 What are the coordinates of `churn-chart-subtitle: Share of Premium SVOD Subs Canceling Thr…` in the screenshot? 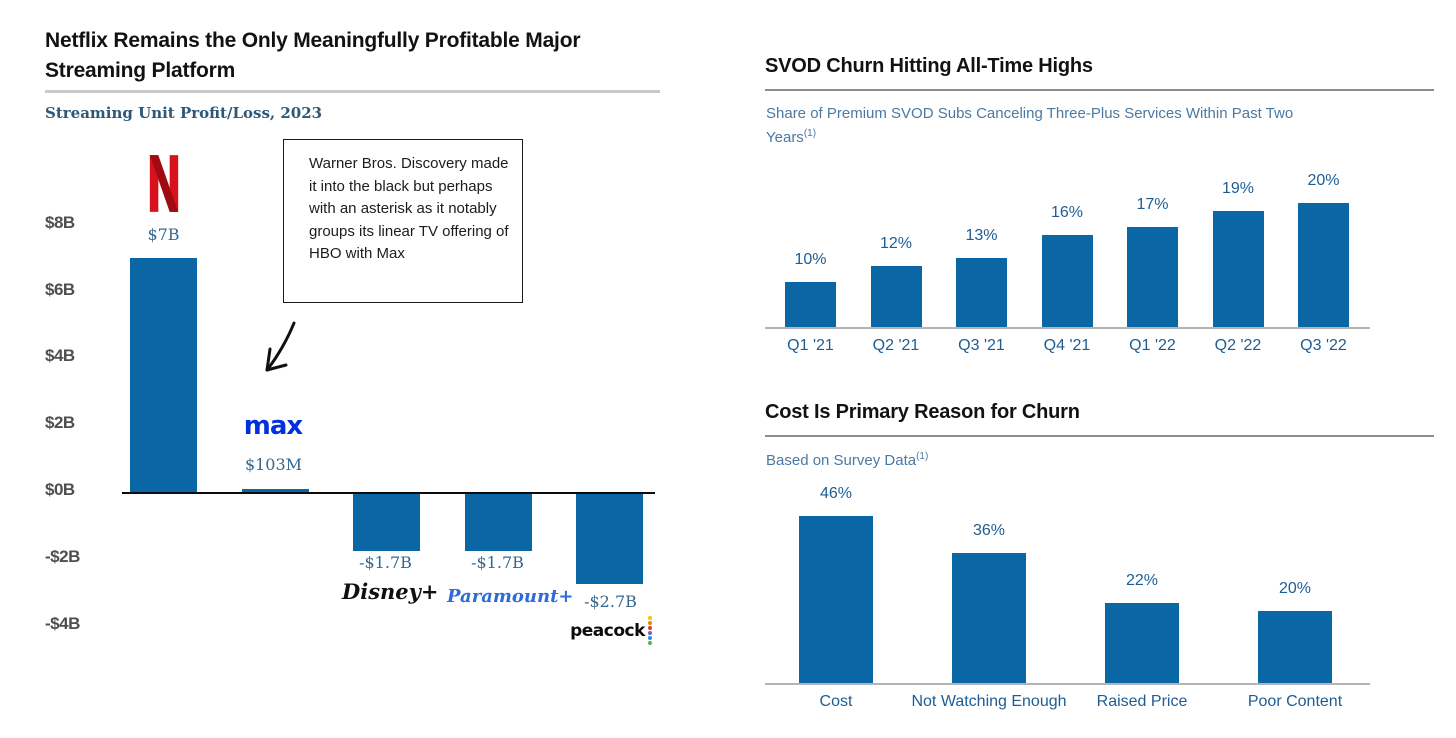 It's located at (1043, 126).